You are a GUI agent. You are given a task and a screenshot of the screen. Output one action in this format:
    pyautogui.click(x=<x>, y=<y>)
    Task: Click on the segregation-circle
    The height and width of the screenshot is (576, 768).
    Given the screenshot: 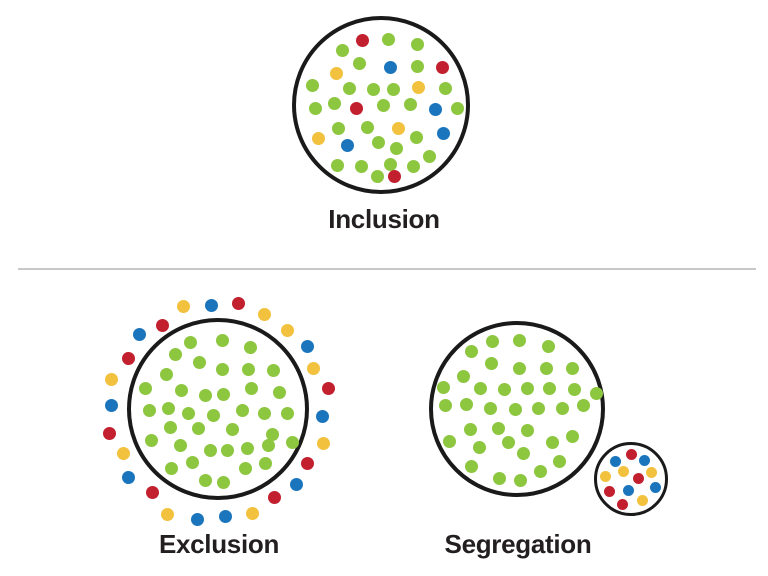 What is the action you would take?
    pyautogui.click(x=517, y=409)
    